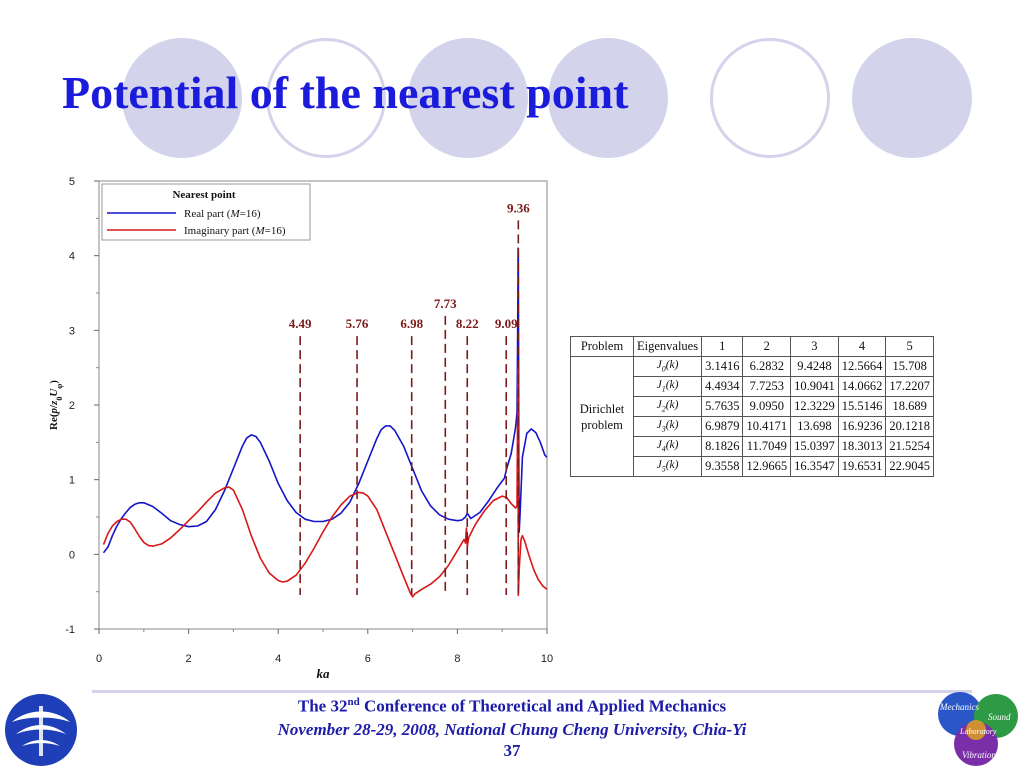  What do you see at coordinates (72, 555) in the screenshot?
I see `y-tick-label: 0` at bounding box center [72, 555].